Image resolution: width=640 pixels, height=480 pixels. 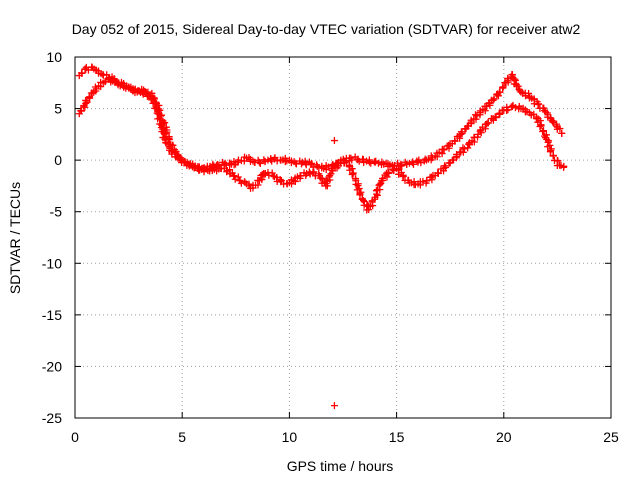 What do you see at coordinates (52, 315) in the screenshot?
I see `y-tick-label: -15` at bounding box center [52, 315].